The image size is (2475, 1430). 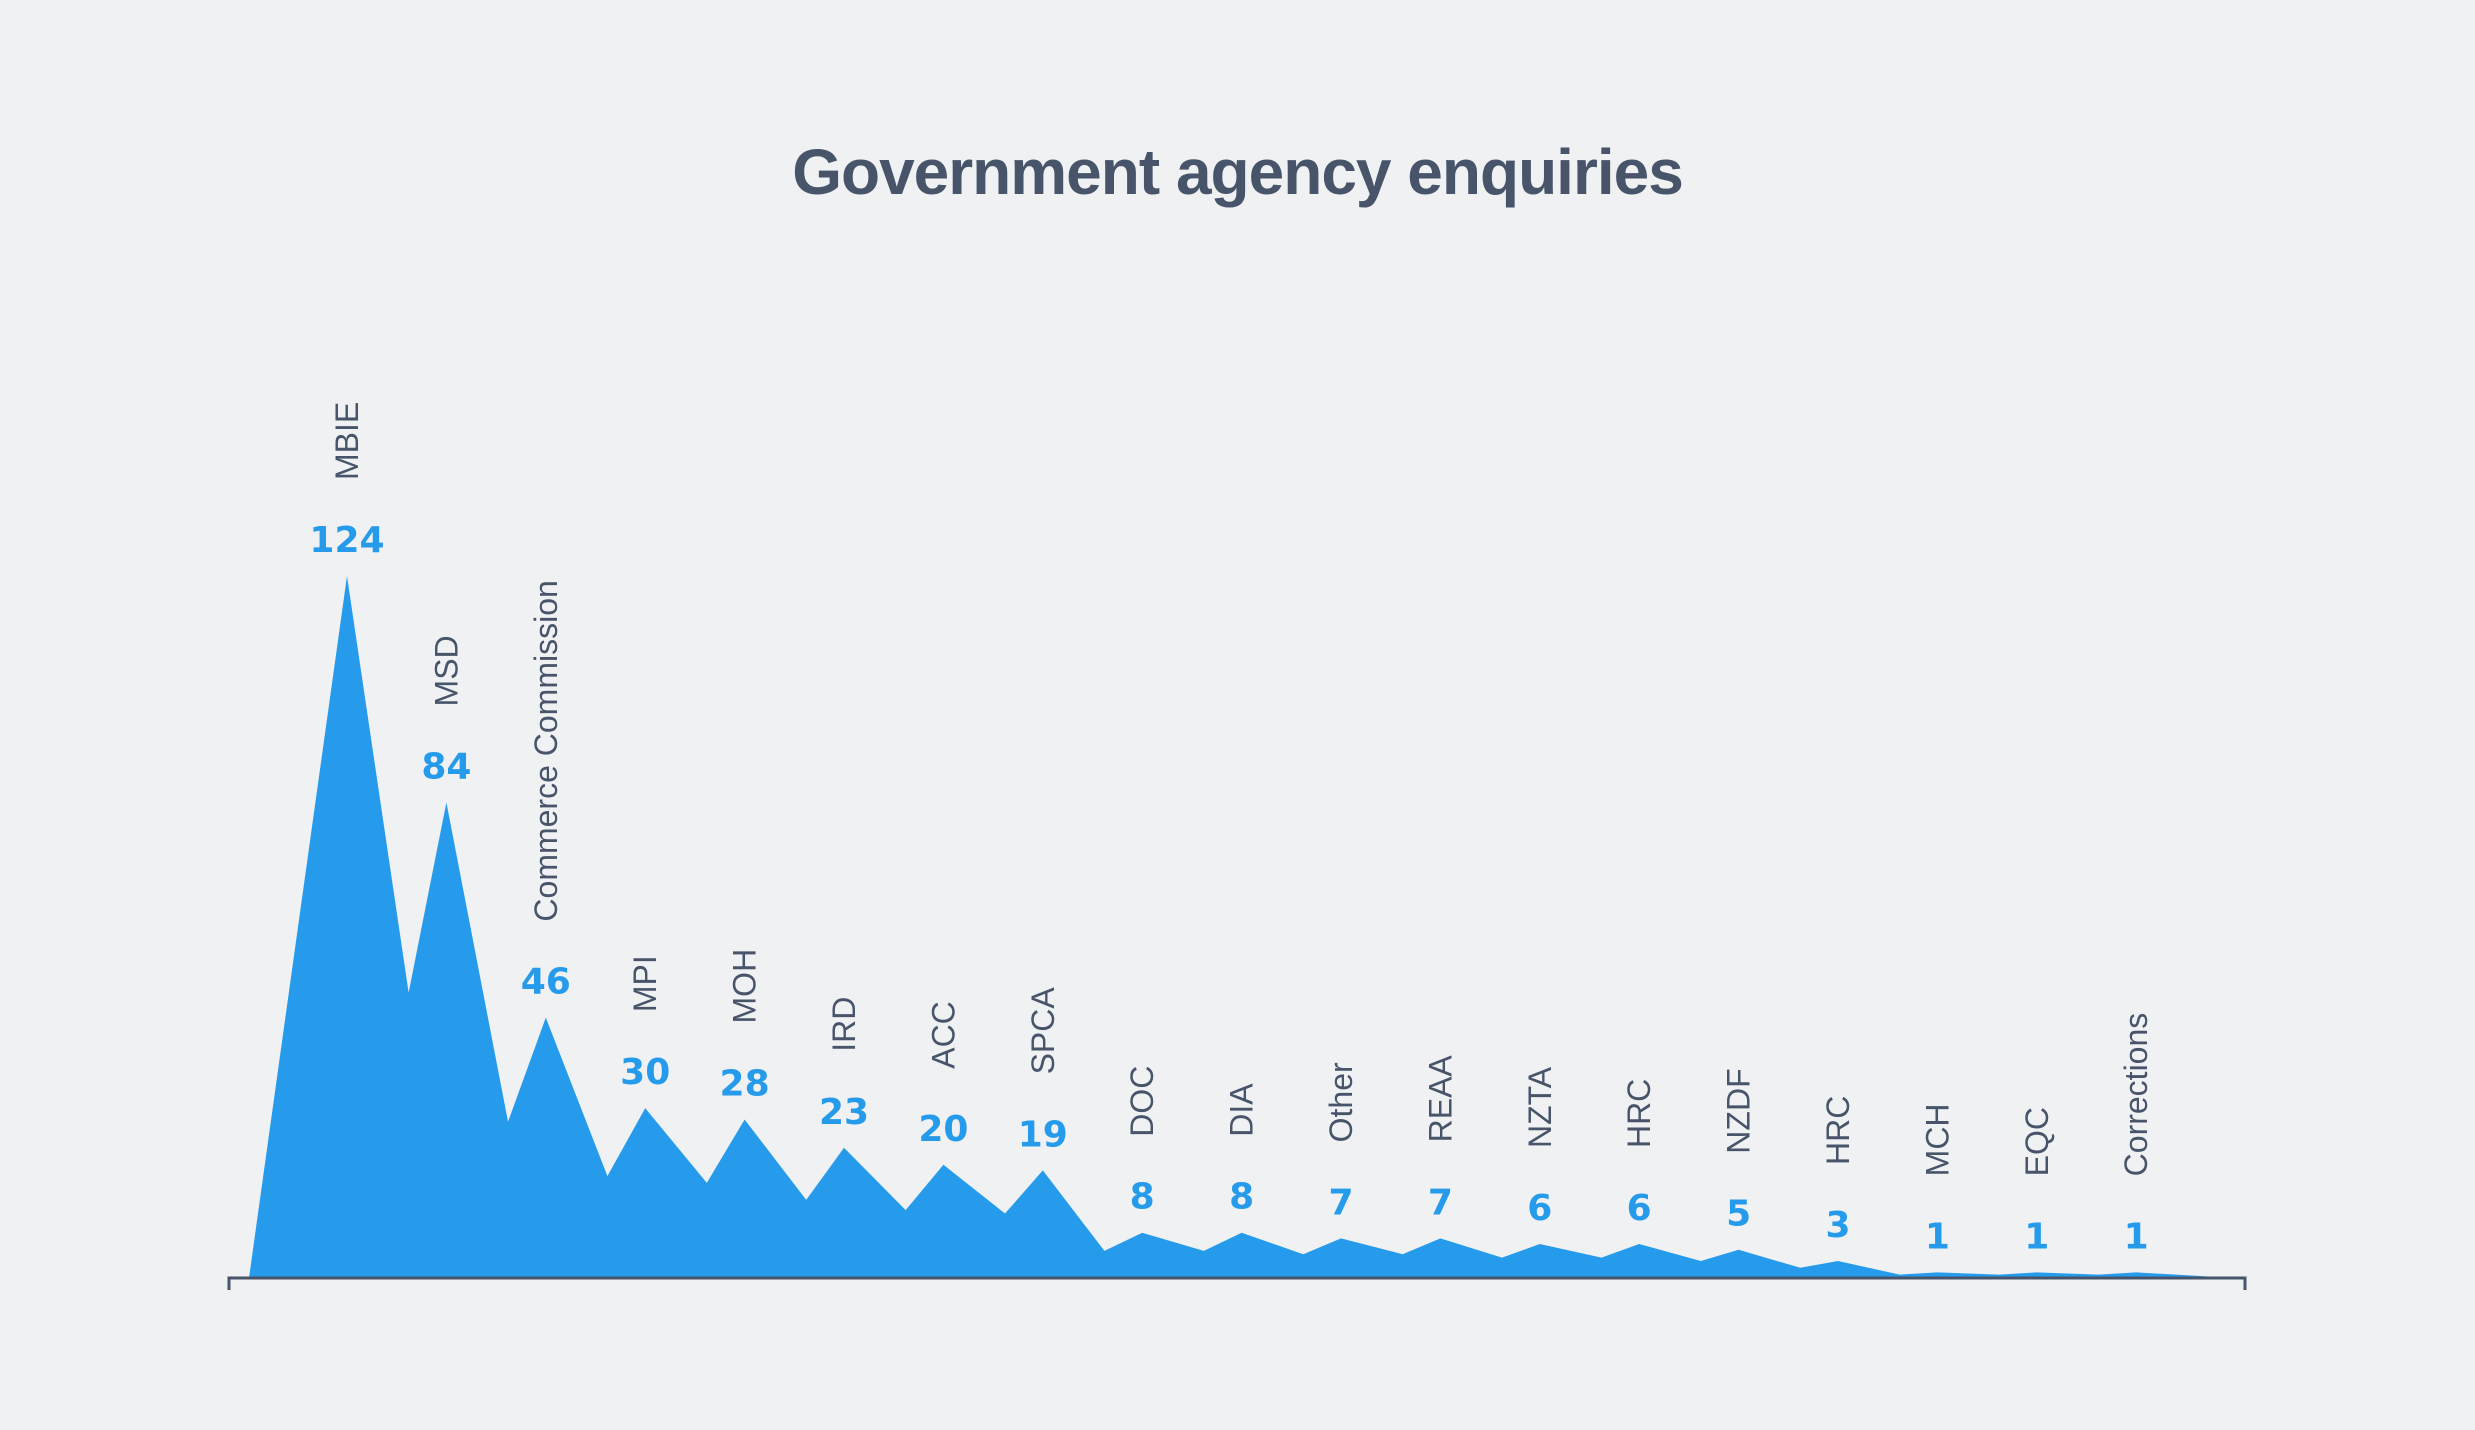 I want to click on category-label: DIA, so click(x=1242, y=1110).